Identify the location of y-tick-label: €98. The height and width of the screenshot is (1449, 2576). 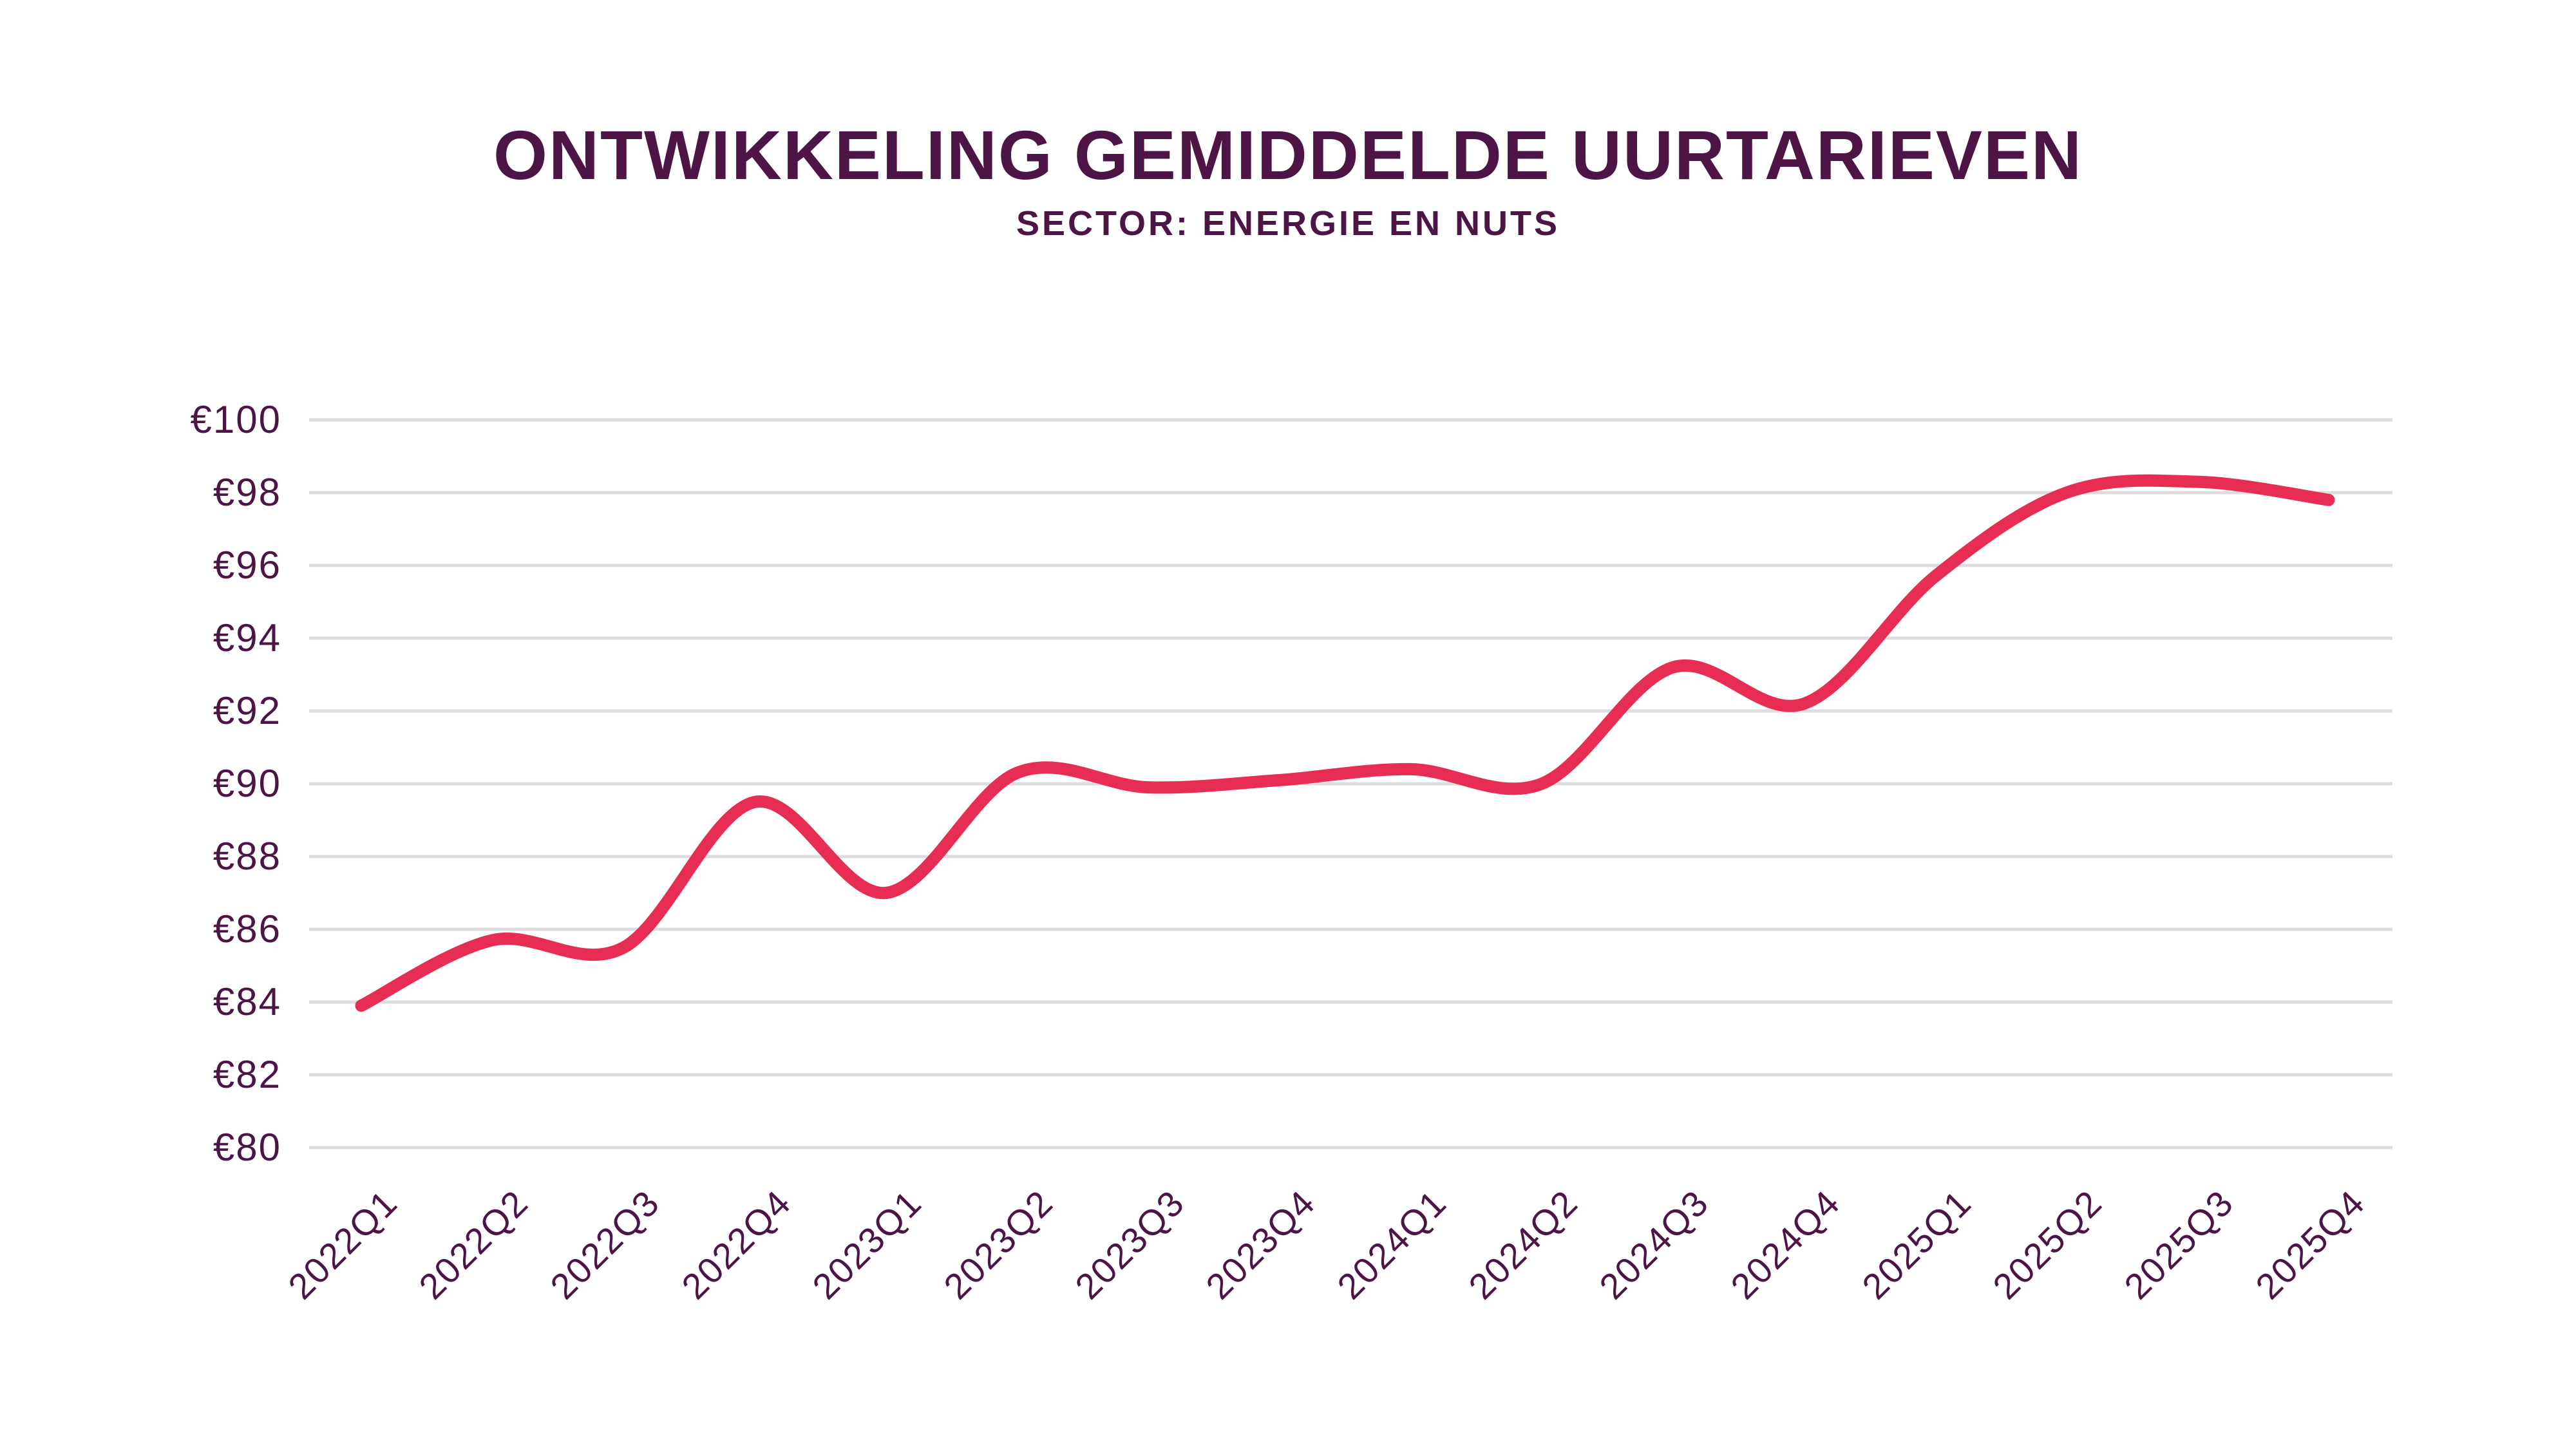
(247, 493).